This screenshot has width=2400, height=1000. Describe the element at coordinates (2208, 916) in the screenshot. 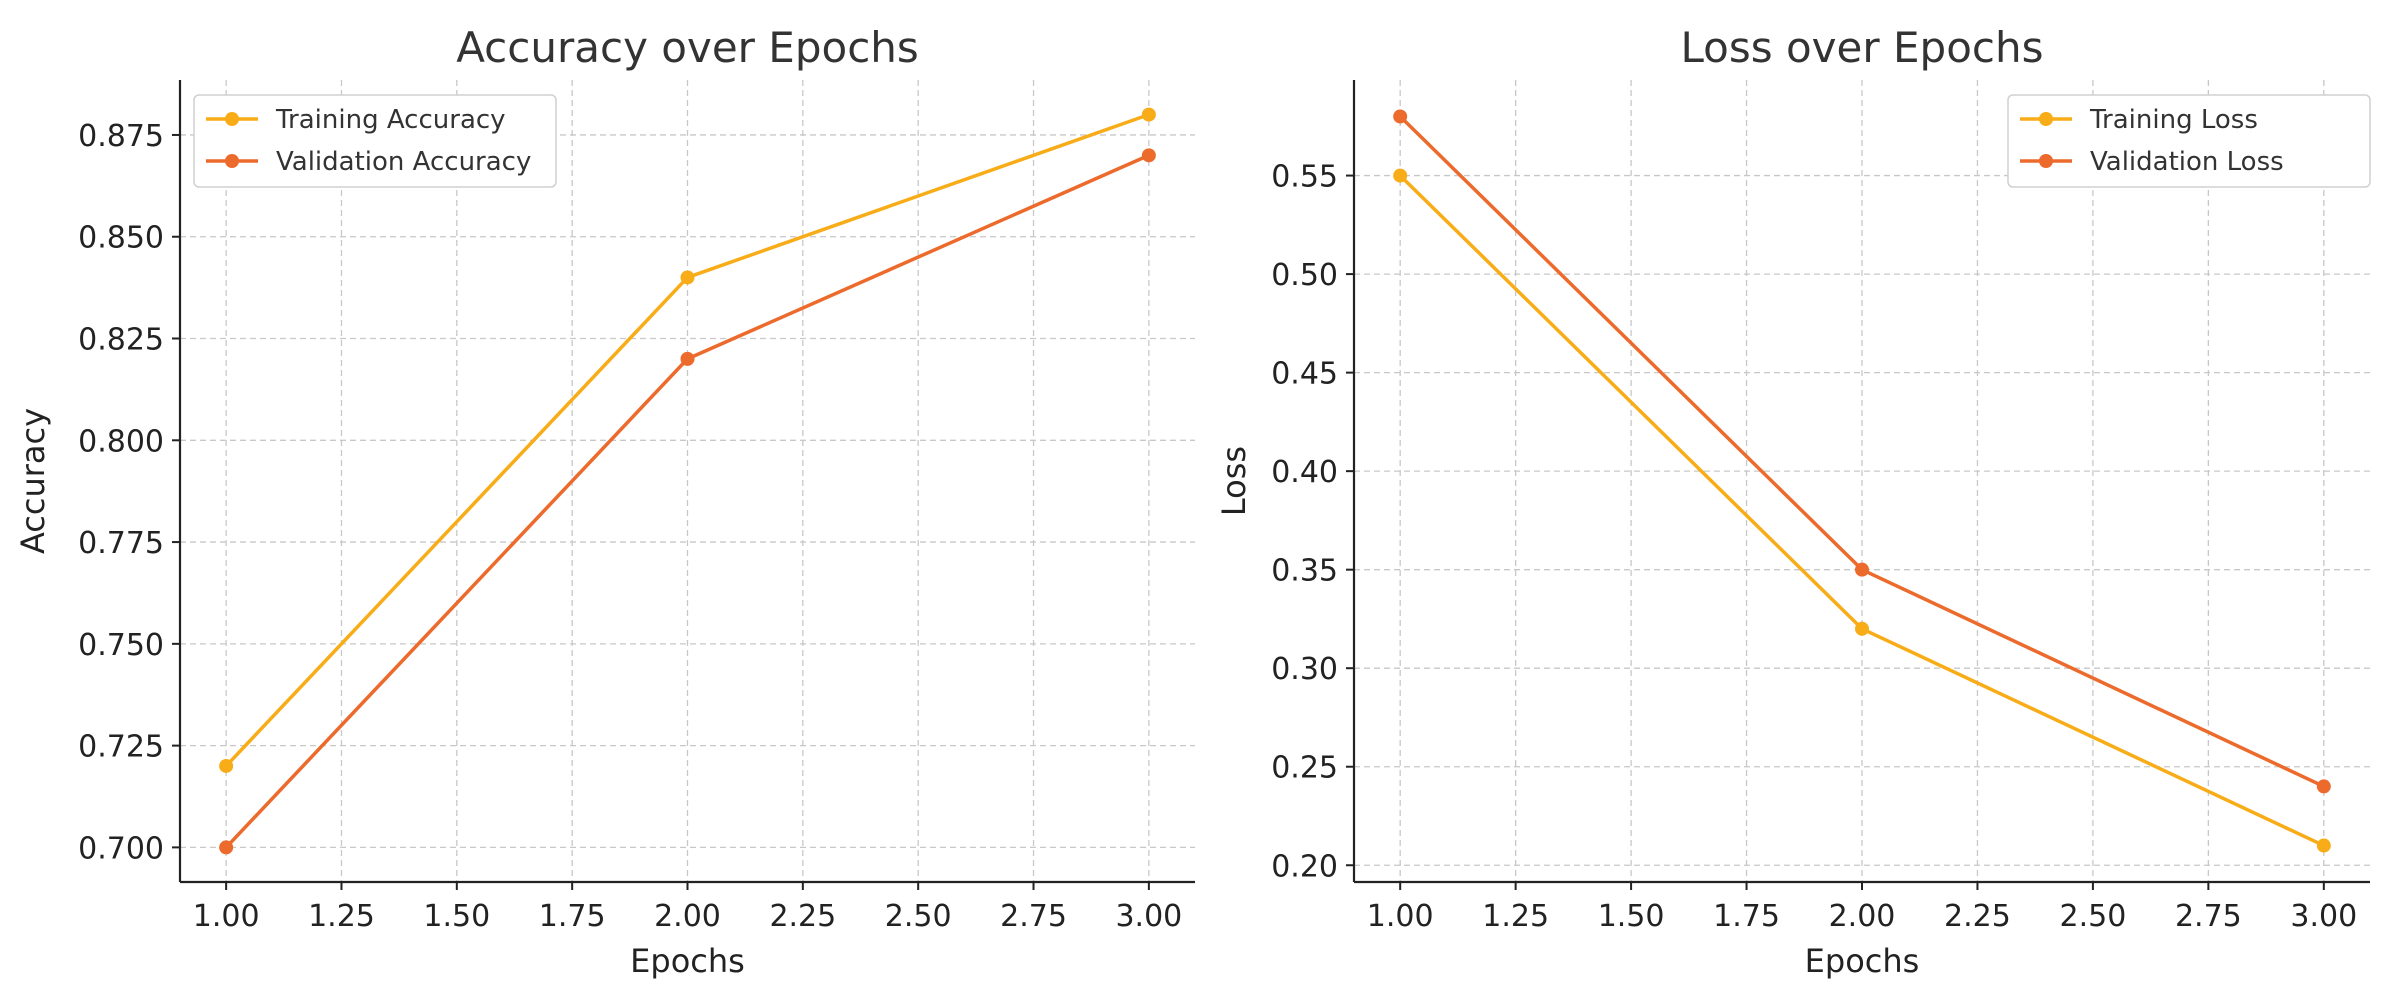

I see `loss-chart-x-tick-label: 2.75` at that location.